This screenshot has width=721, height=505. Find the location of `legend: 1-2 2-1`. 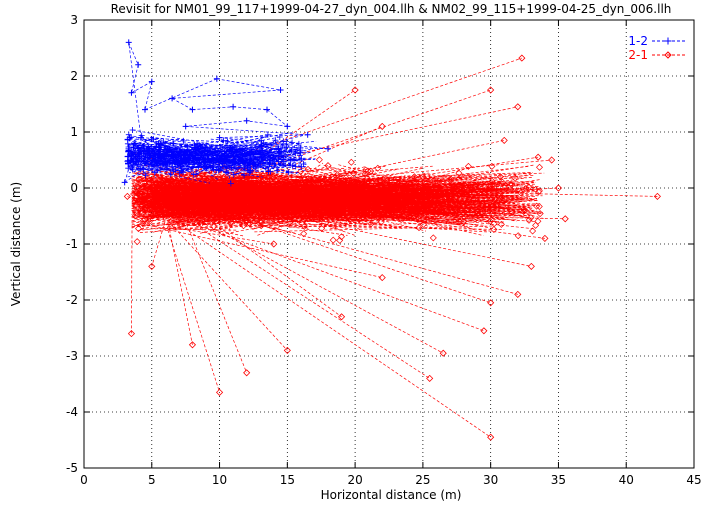

legend: 1-2 2-1 is located at coordinates (656, 48).